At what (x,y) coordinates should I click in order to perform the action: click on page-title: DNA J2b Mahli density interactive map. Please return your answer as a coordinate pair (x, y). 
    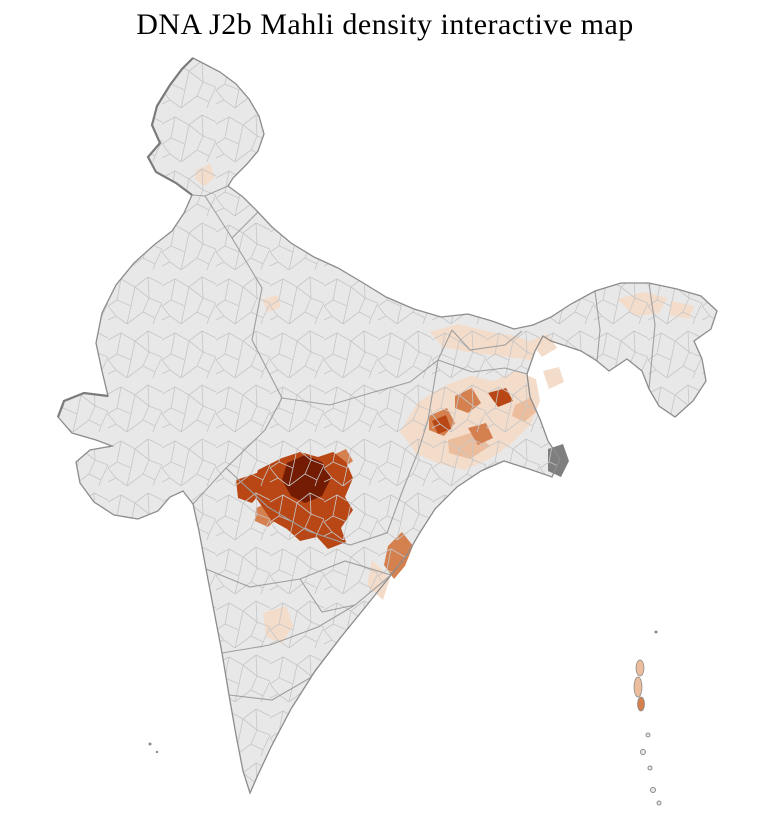
    Looking at the image, I should click on (385, 24).